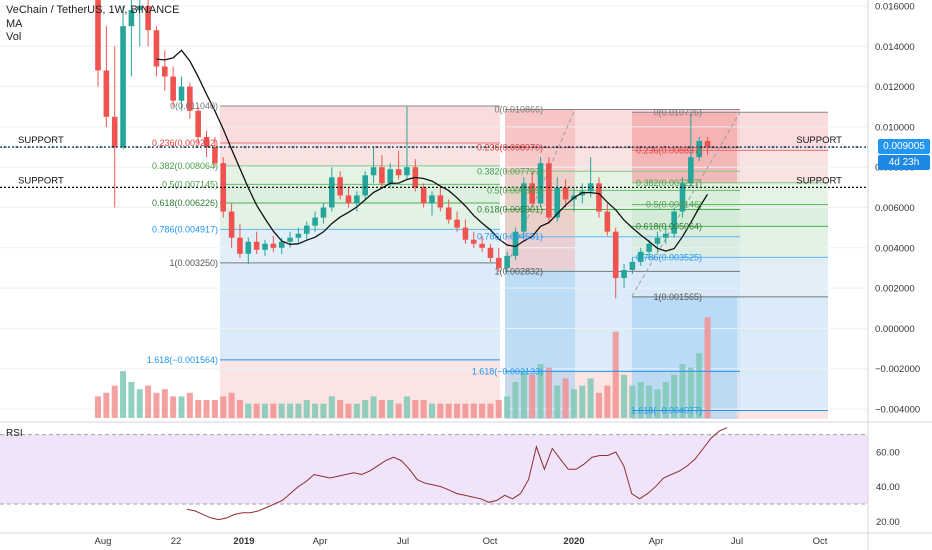  Describe the element at coordinates (669, 150) in the screenshot. I see `fib-level-label: 0.236(0.008837)` at that location.